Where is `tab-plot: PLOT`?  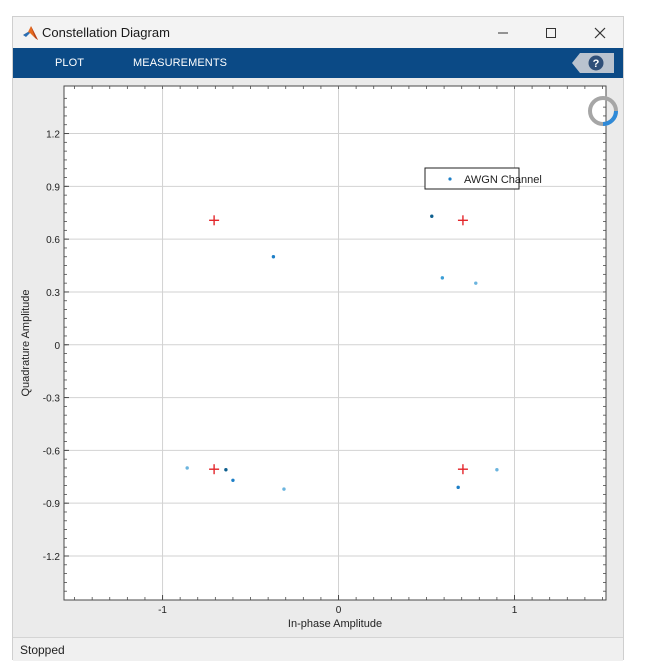 tab-plot: PLOT is located at coordinates (70, 63).